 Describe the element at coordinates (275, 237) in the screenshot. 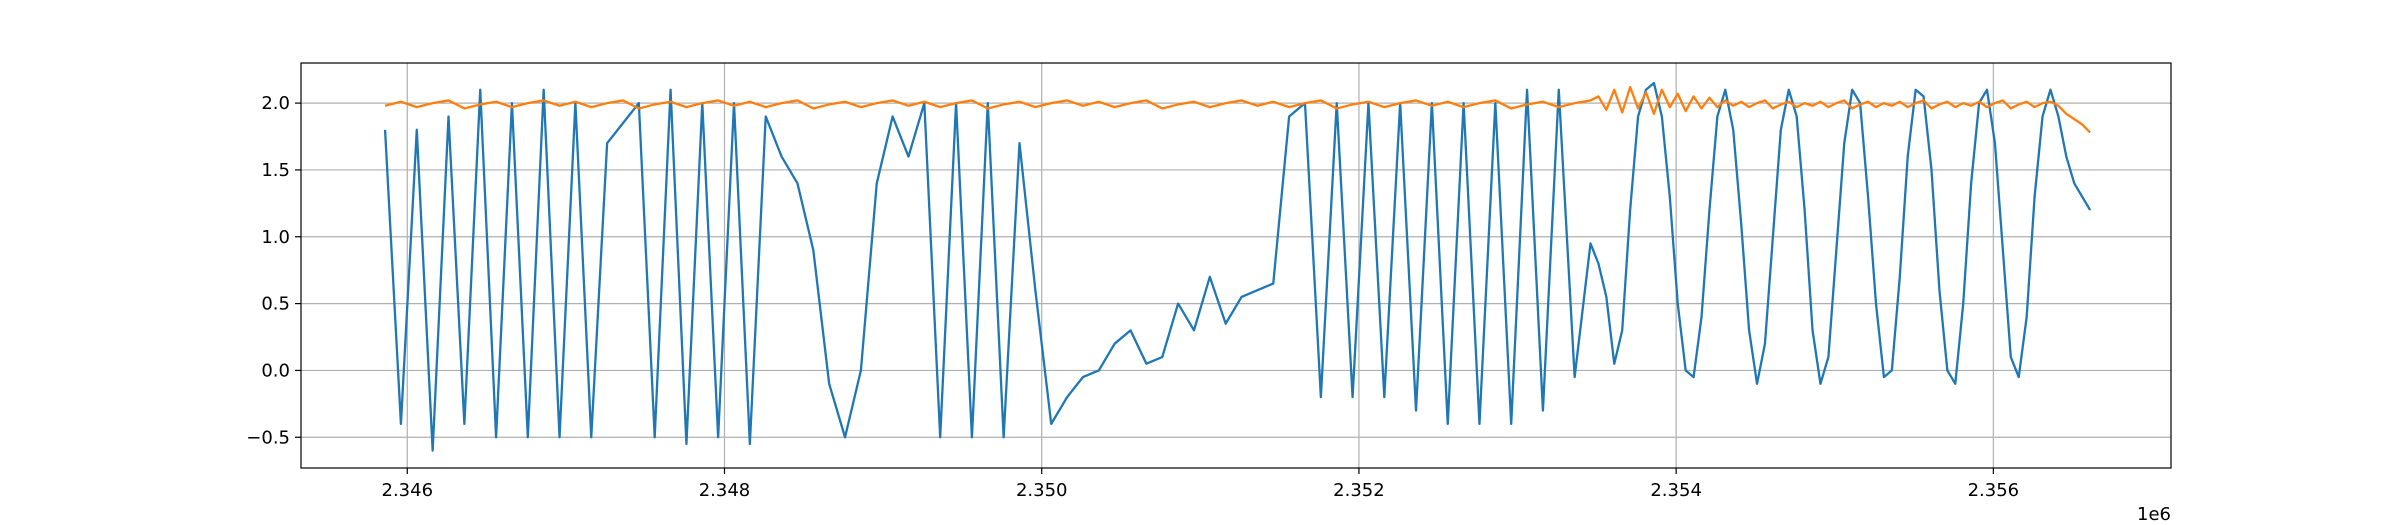

I see `y-tick-label: 1.0` at that location.